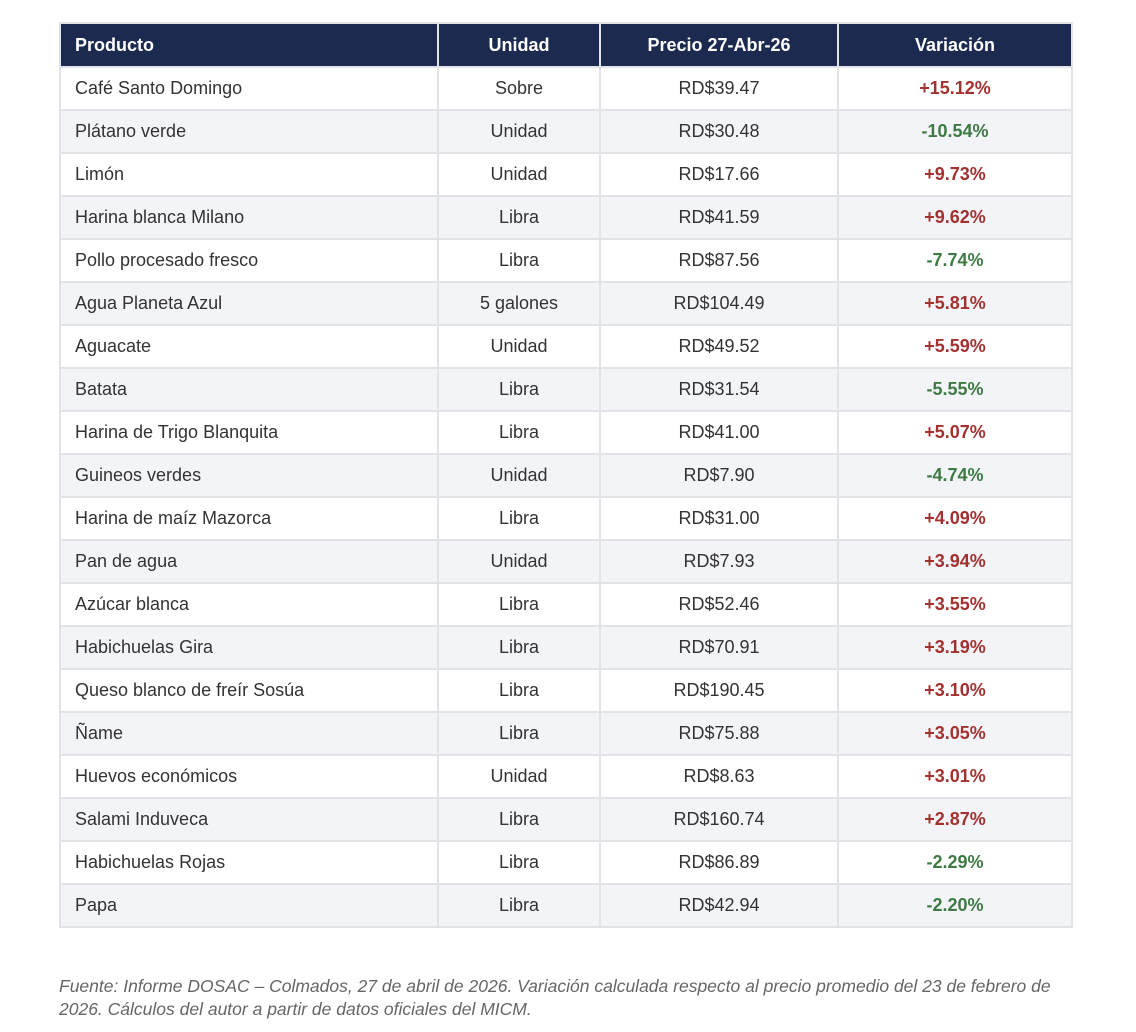  I want to click on product-cell: Plátano verde, so click(249, 131).